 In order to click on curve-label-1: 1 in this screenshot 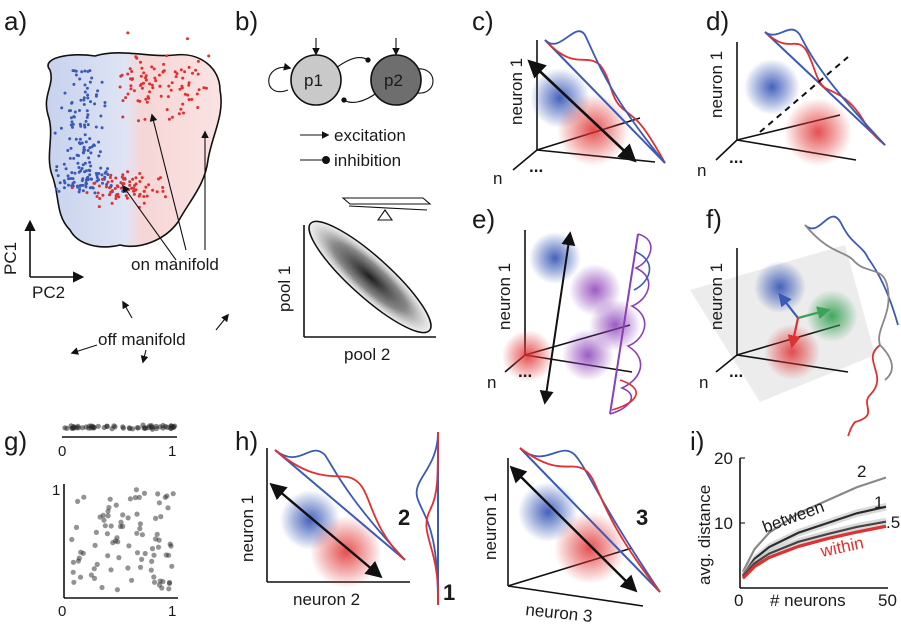, I will do `click(878, 502)`.